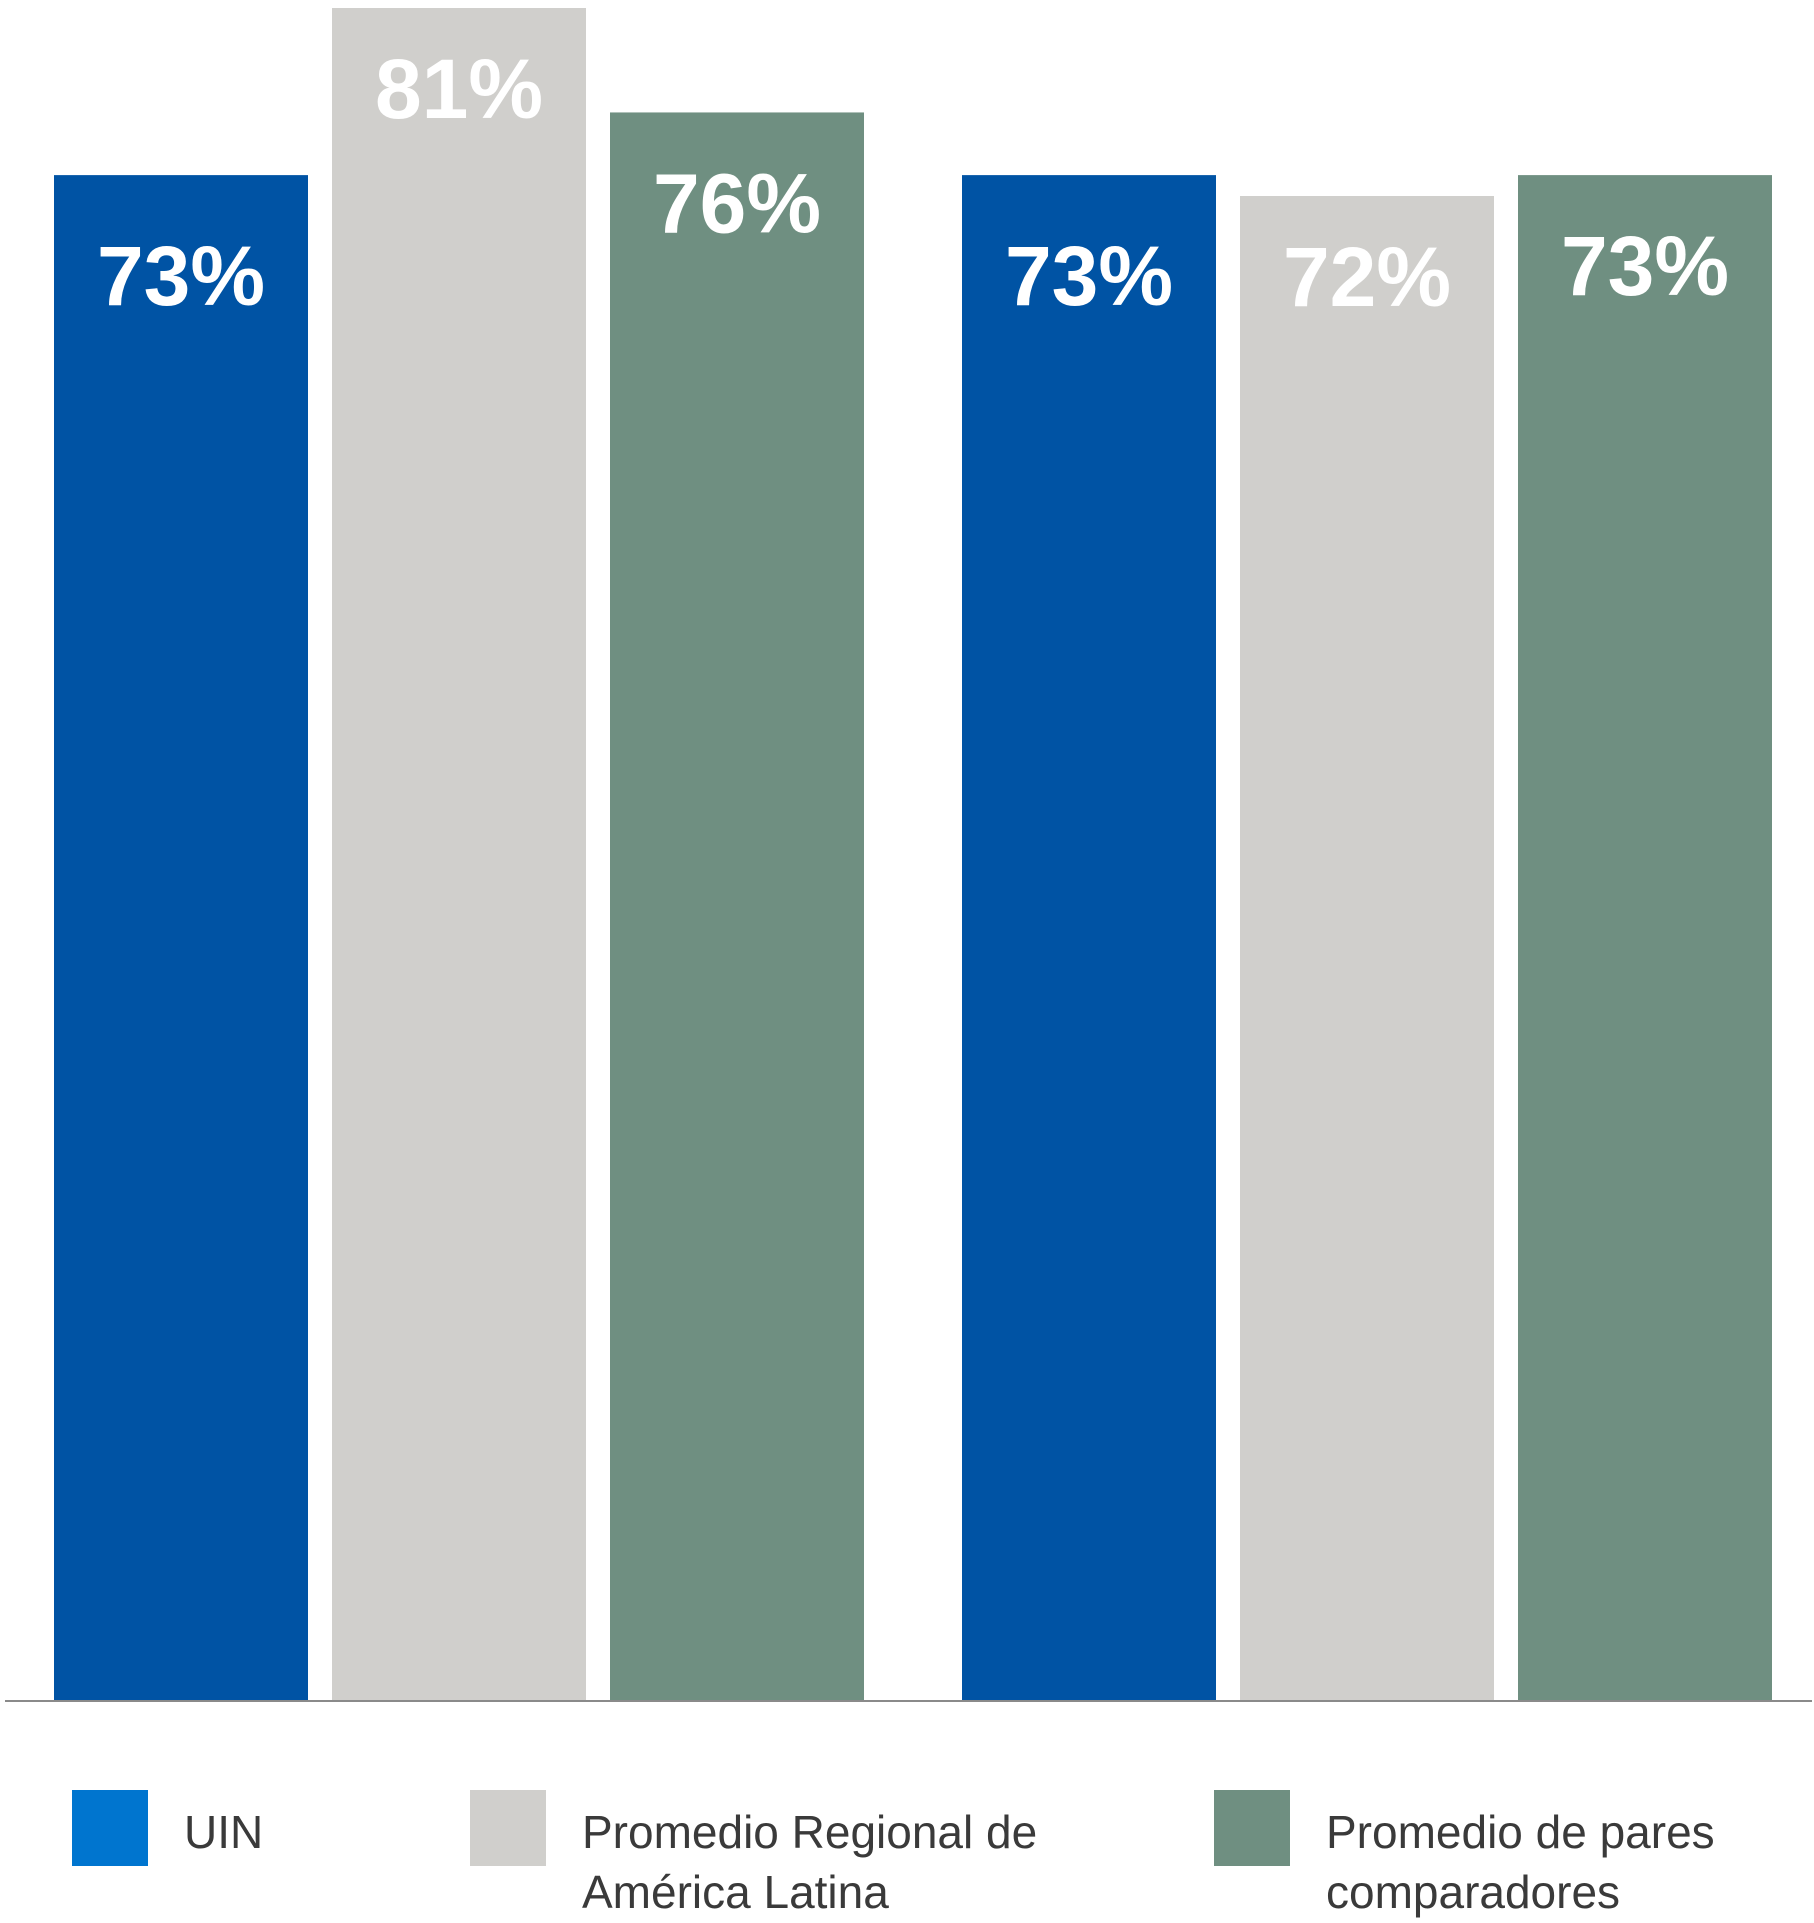  Describe the element at coordinates (459, 89) in the screenshot. I see `data-label-regional-average-group-1: 81%` at that location.